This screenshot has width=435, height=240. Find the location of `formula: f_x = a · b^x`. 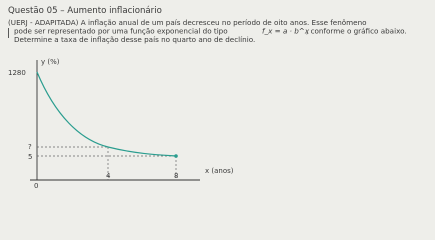

formula: f_x = a · b^x is located at coordinates (286, 31).